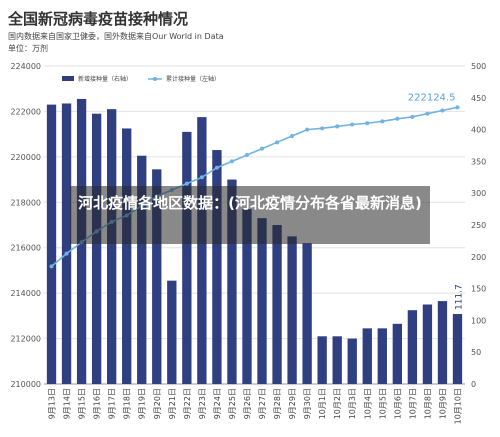 The height and width of the screenshot is (437, 500). I want to click on x-tick-label: 9月14日, so click(67, 403).